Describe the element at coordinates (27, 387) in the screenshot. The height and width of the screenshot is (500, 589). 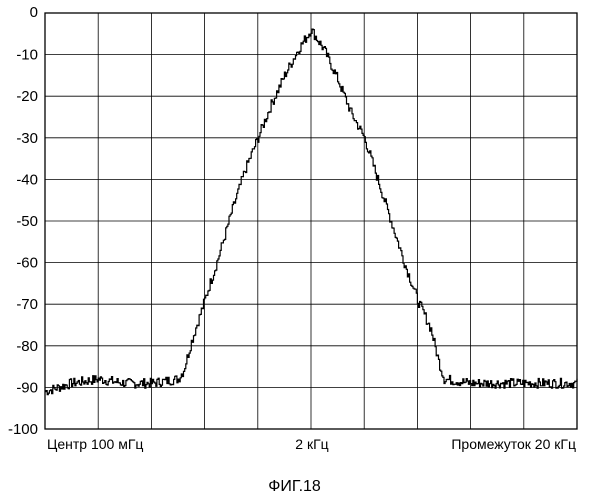
I see `y-tick-label: -90` at that location.